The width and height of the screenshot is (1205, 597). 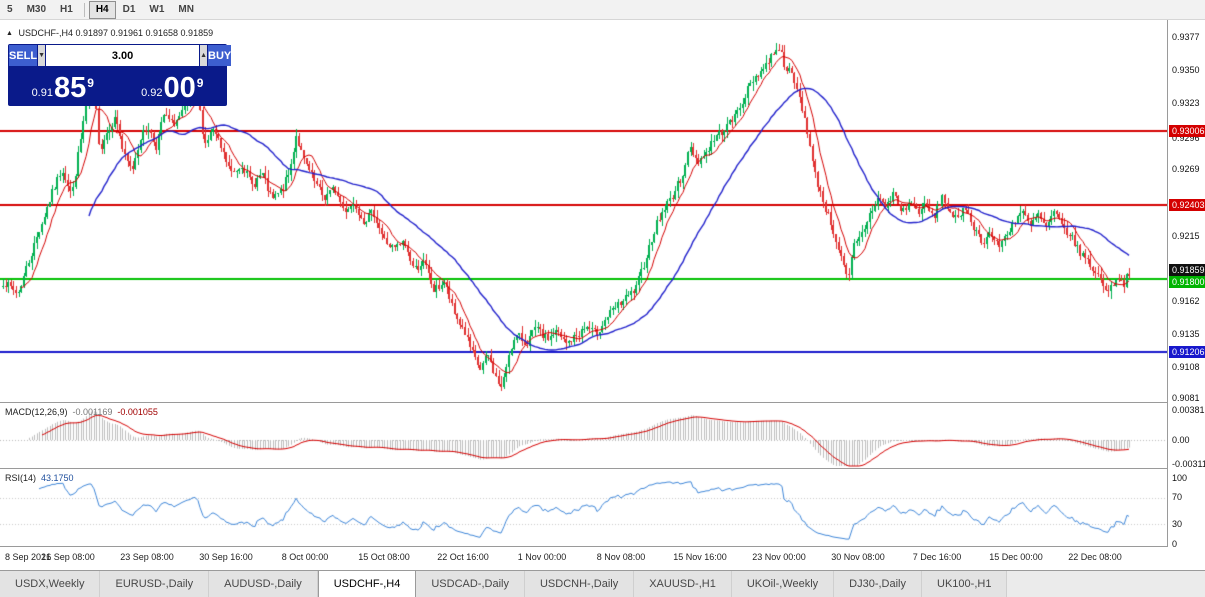 I want to click on axis-label: 0.9081, so click(x=1186, y=398).